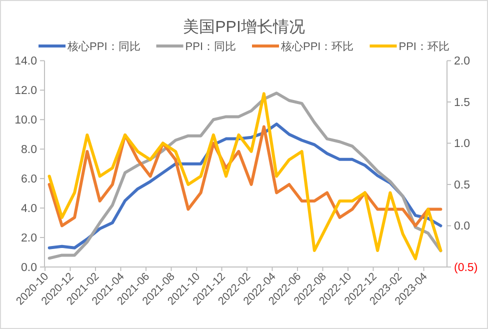 The image size is (488, 329). What do you see at coordinates (317, 46) in the screenshot?
I see `legend-label: 核心PPI：环比` at bounding box center [317, 46].